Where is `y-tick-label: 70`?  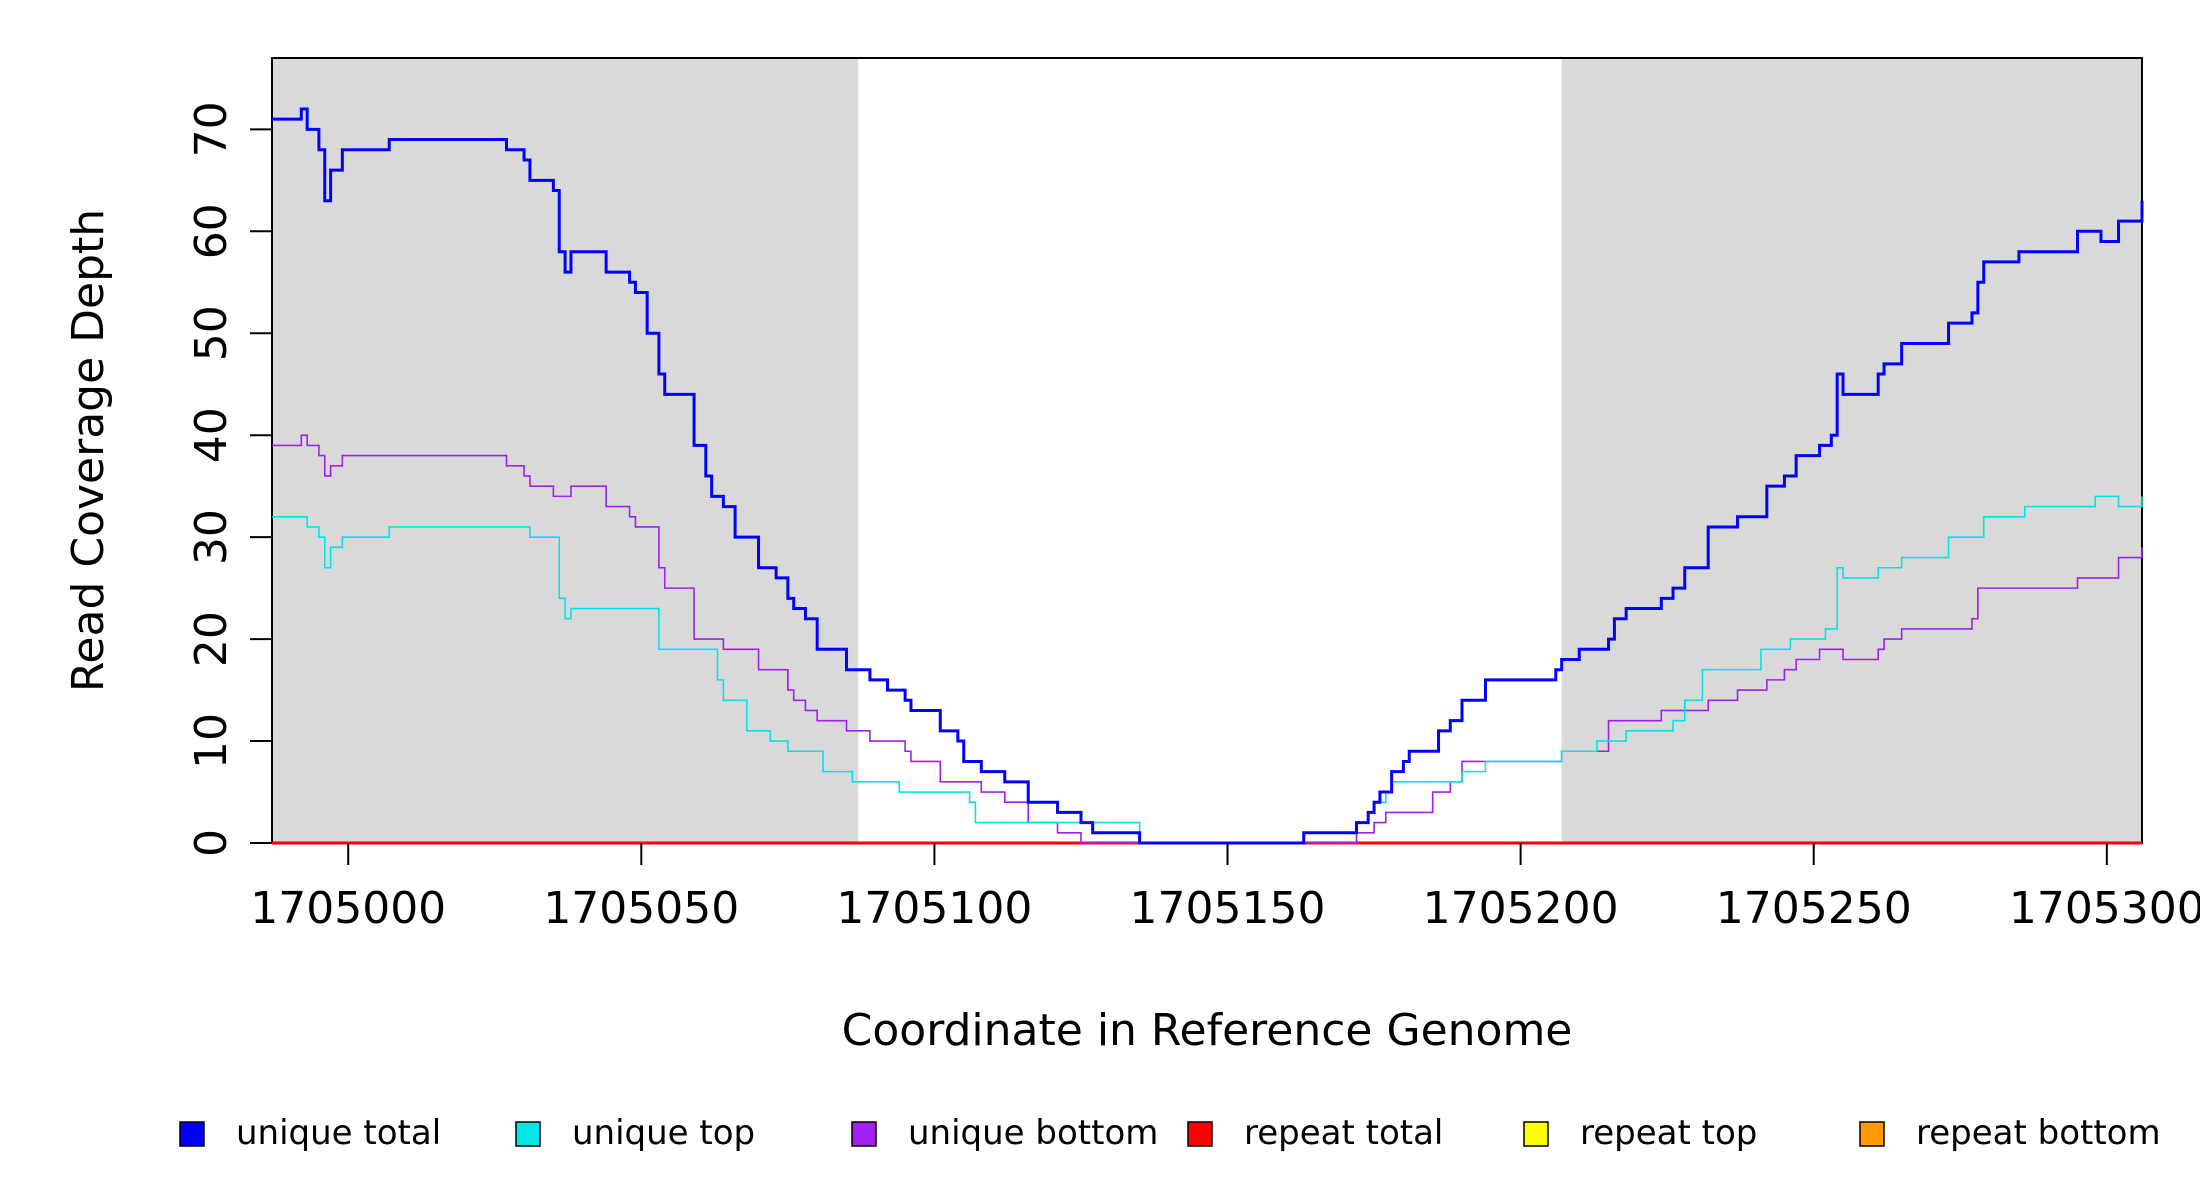
y-tick-label: 70 is located at coordinates (211, 129).